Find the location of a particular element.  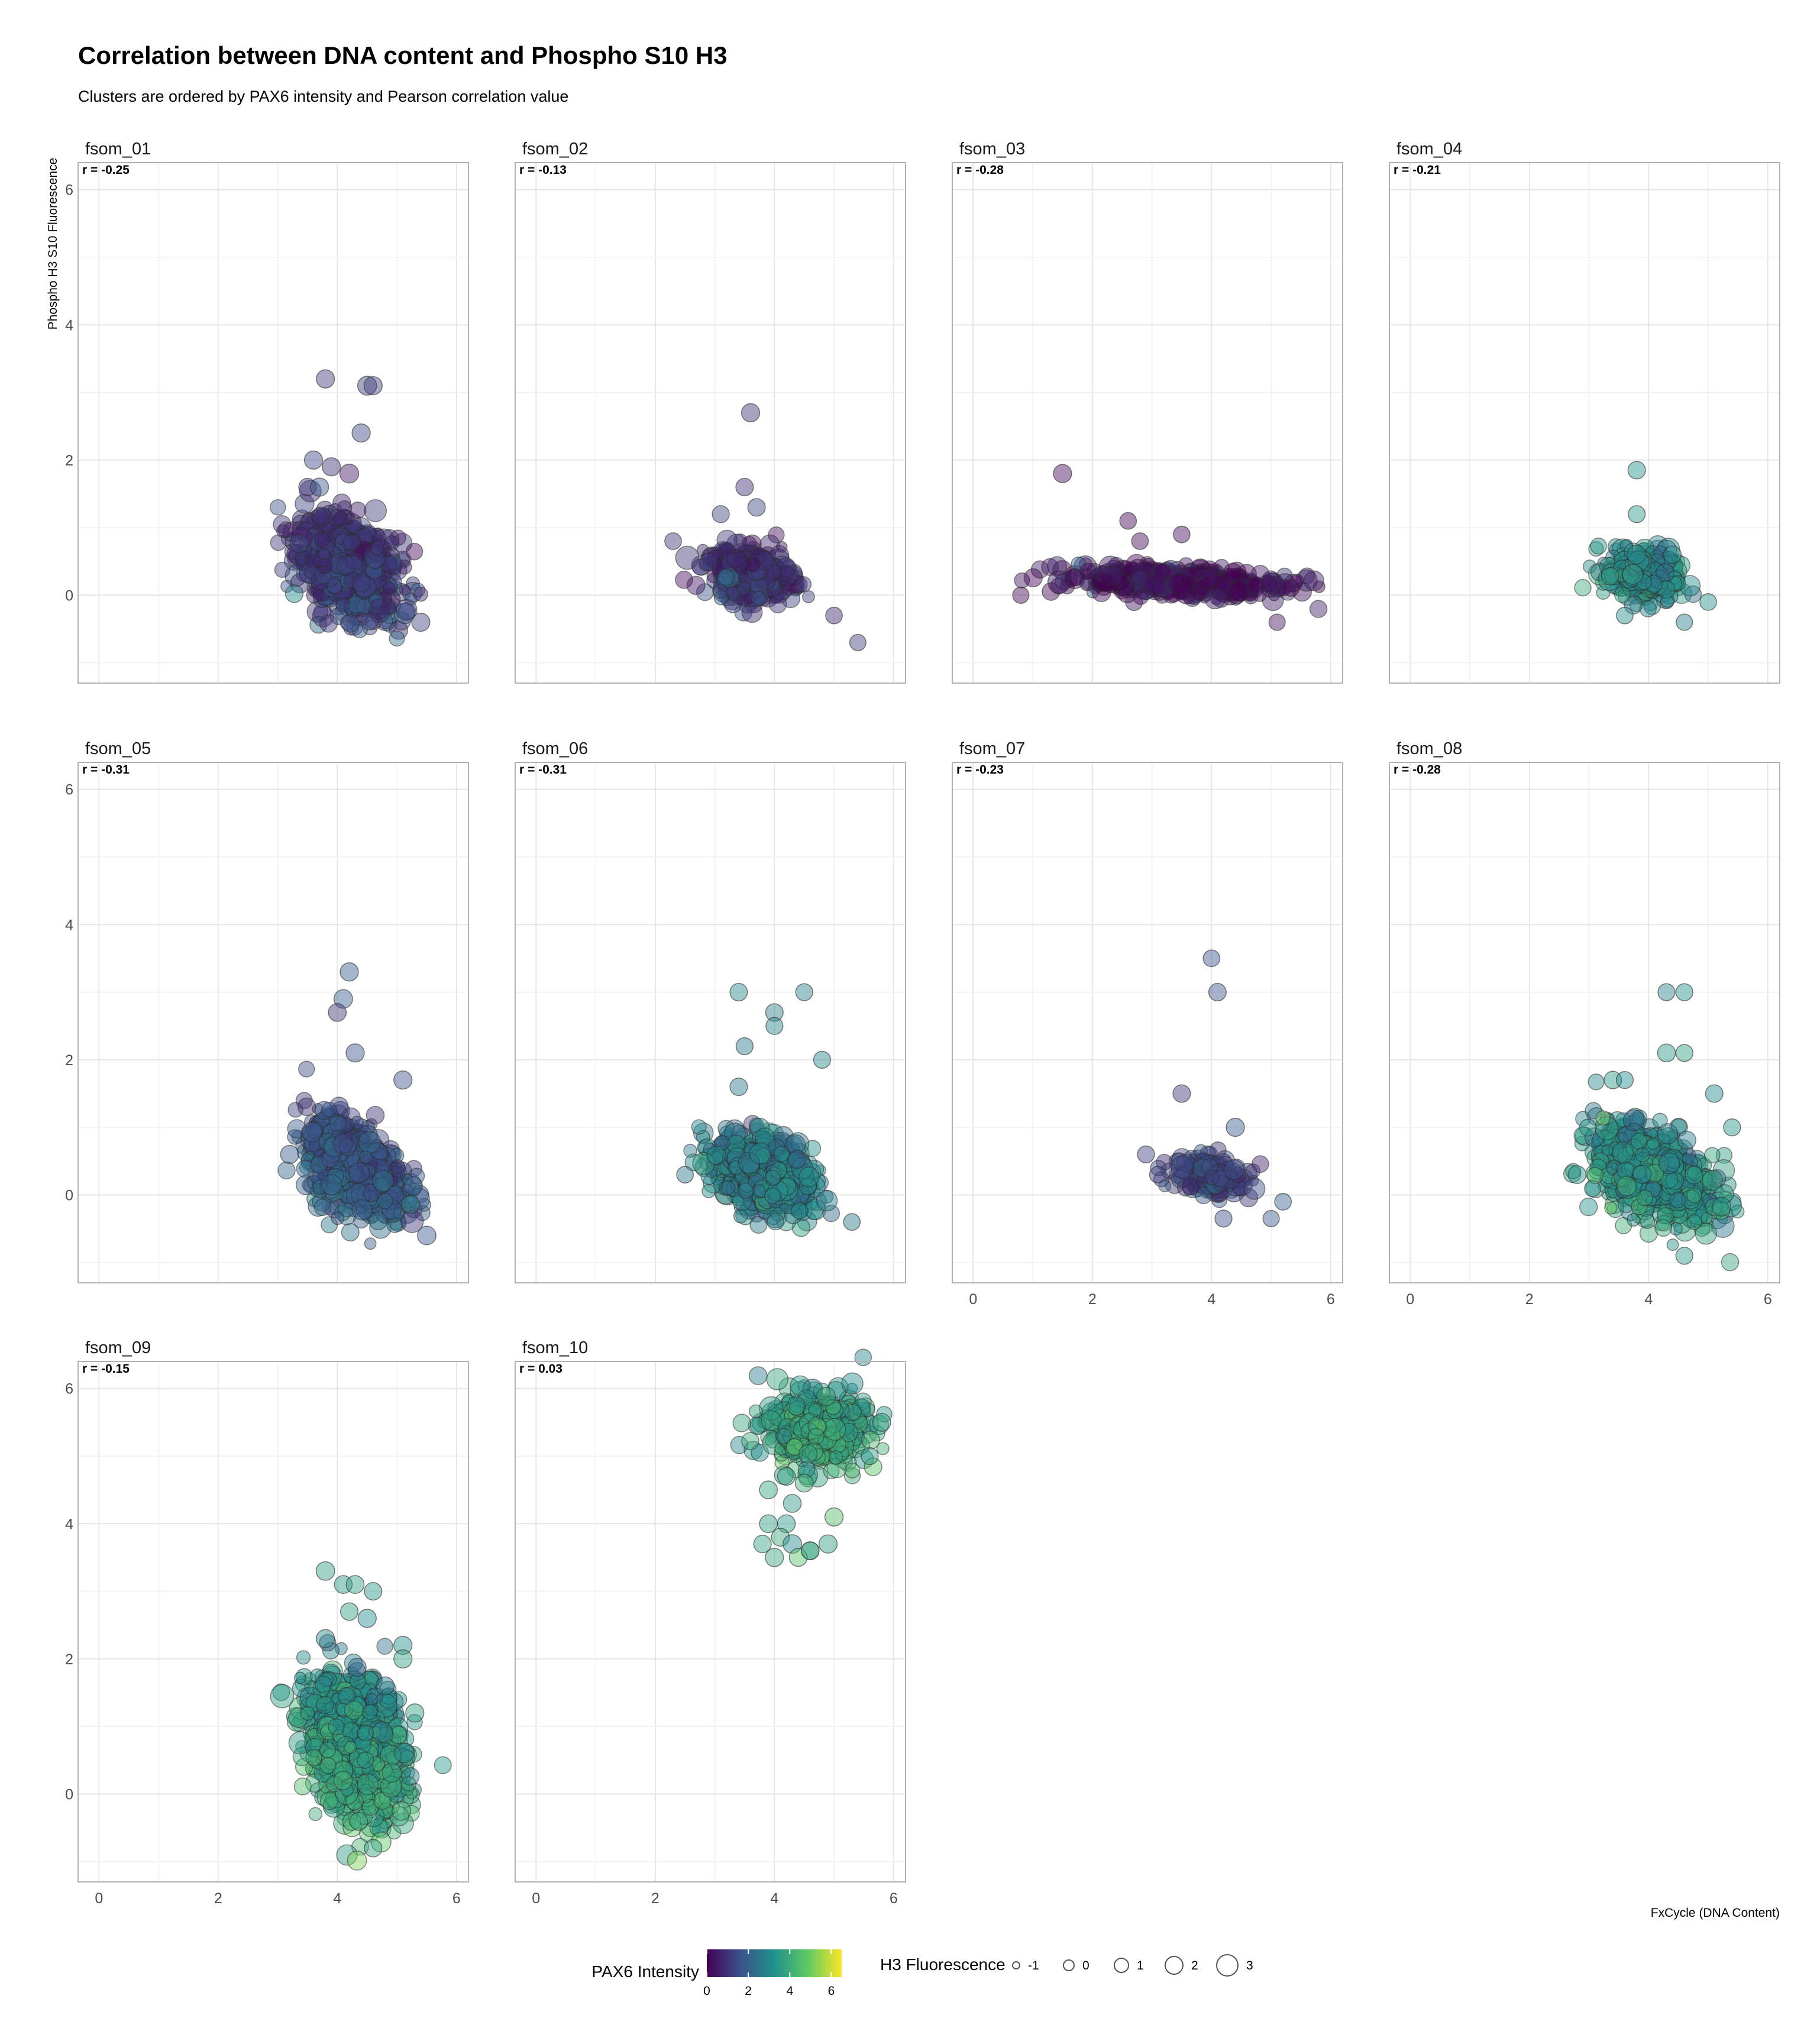

x-tick-label: 4 is located at coordinates (337, 1898).